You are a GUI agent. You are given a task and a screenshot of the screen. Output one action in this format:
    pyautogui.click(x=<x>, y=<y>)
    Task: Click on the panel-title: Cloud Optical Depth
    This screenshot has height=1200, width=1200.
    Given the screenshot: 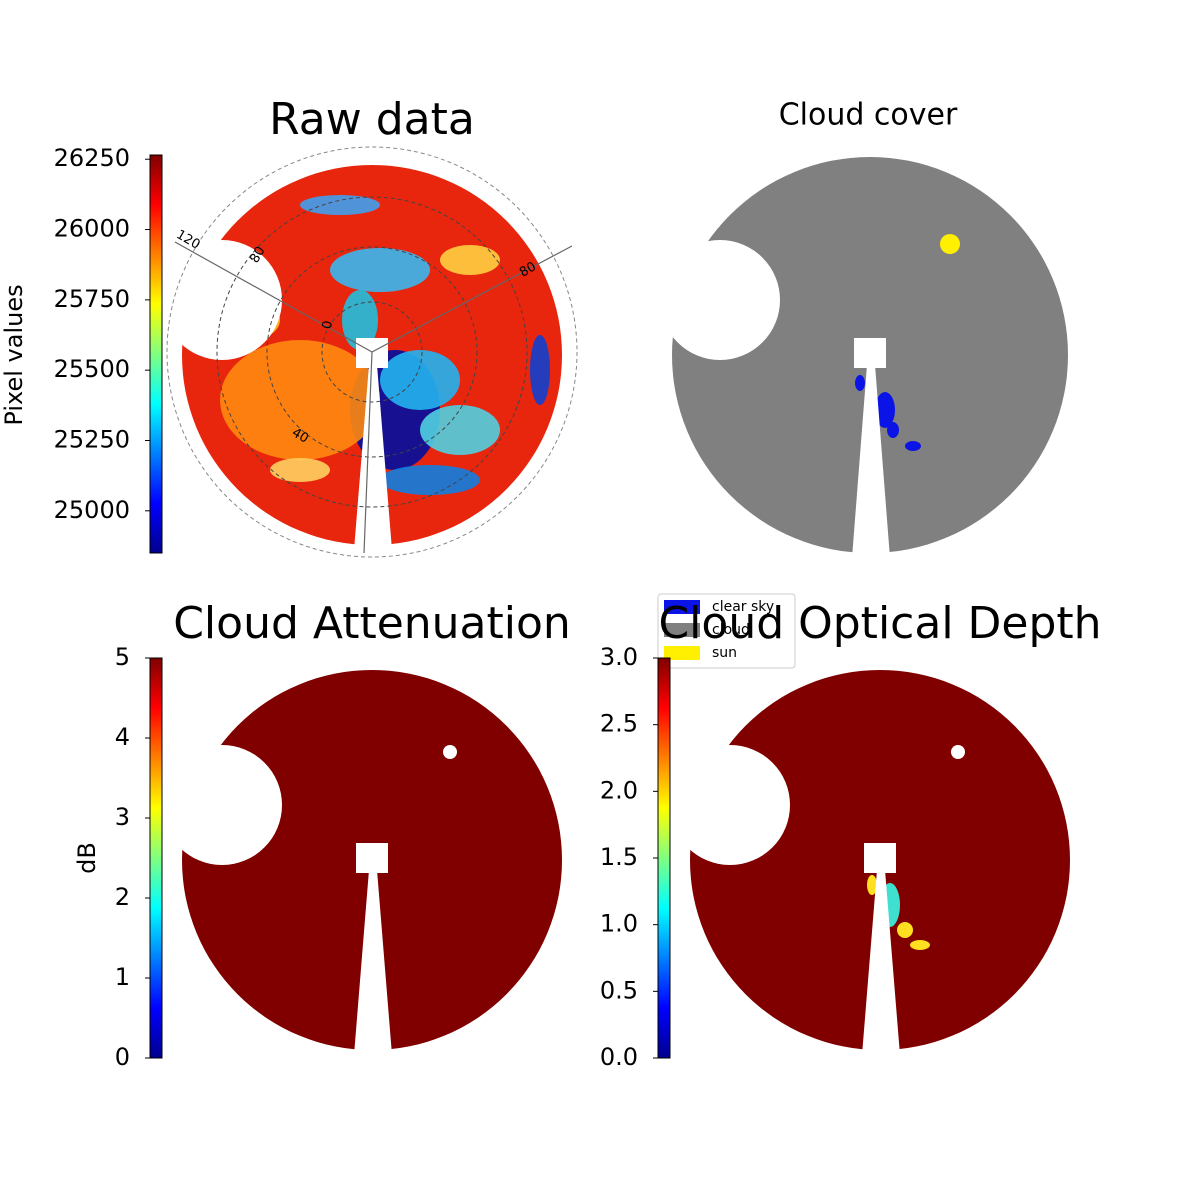 What is the action you would take?
    pyautogui.click(x=879, y=623)
    